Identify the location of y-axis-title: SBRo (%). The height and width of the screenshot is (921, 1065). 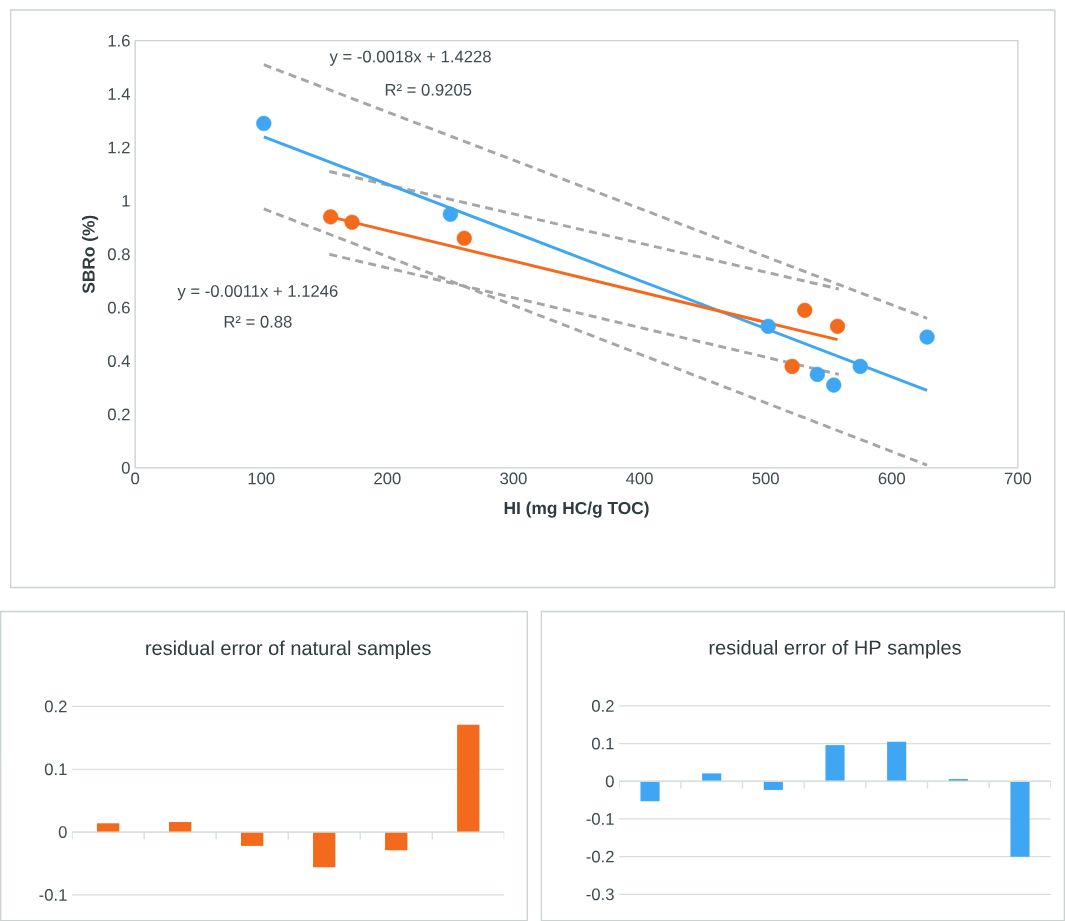
(90, 254).